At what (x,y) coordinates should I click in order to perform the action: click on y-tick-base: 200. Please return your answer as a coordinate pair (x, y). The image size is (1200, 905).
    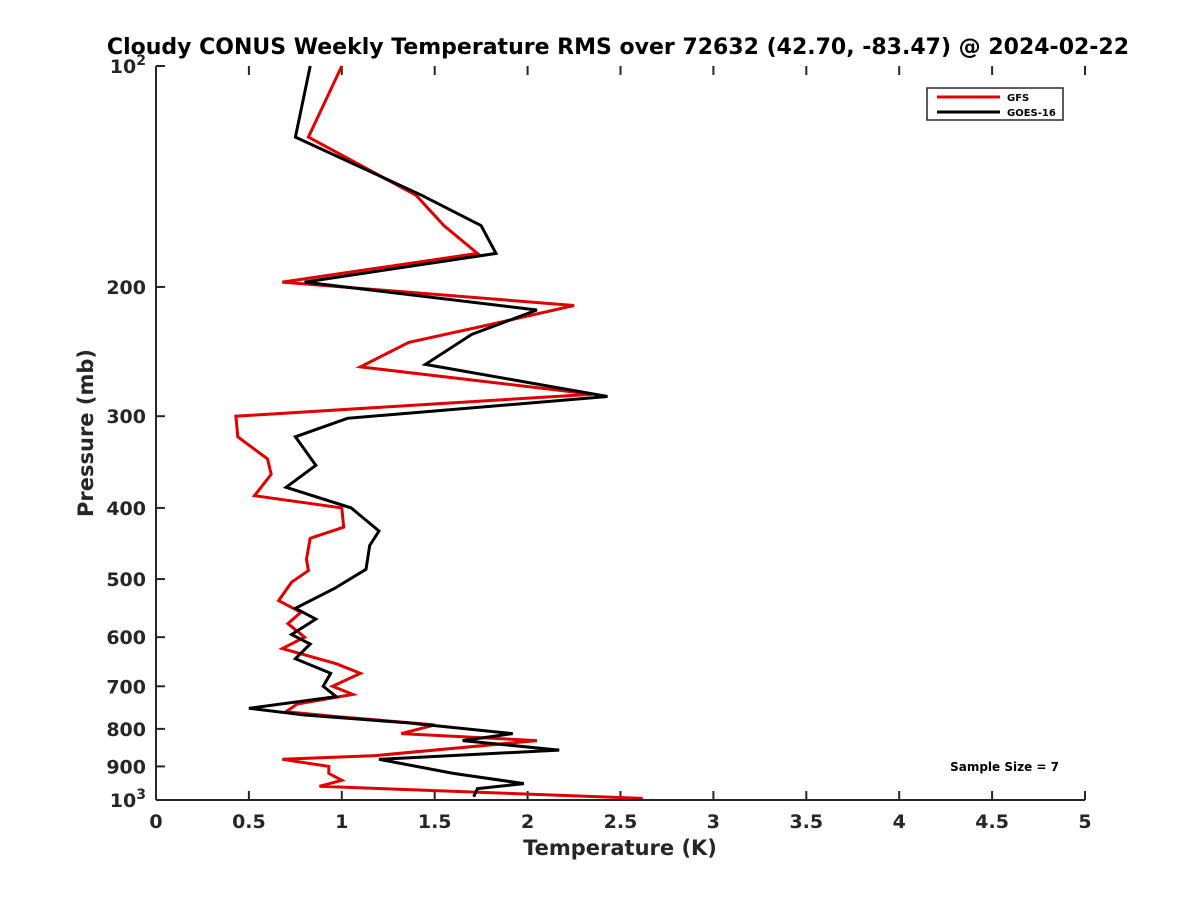
    Looking at the image, I should click on (126, 288).